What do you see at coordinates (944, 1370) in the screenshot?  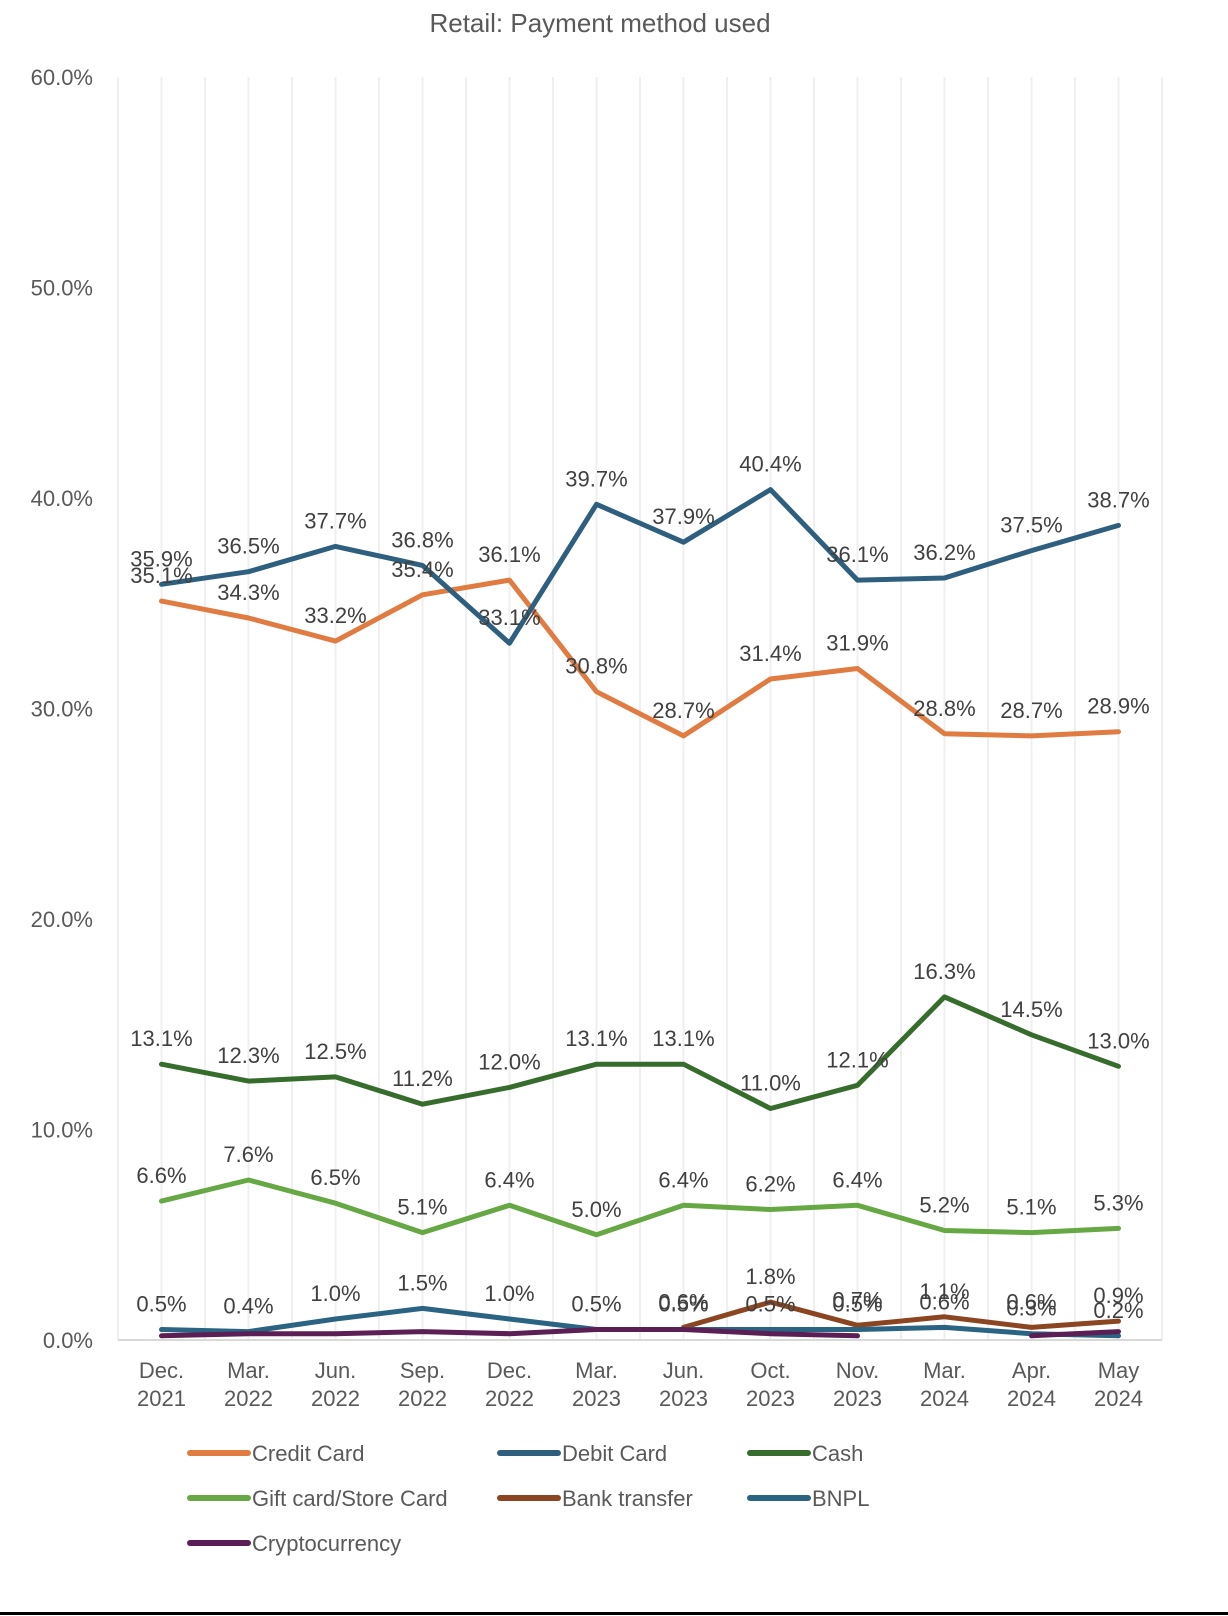 I see `x-tick-month: Mar.` at bounding box center [944, 1370].